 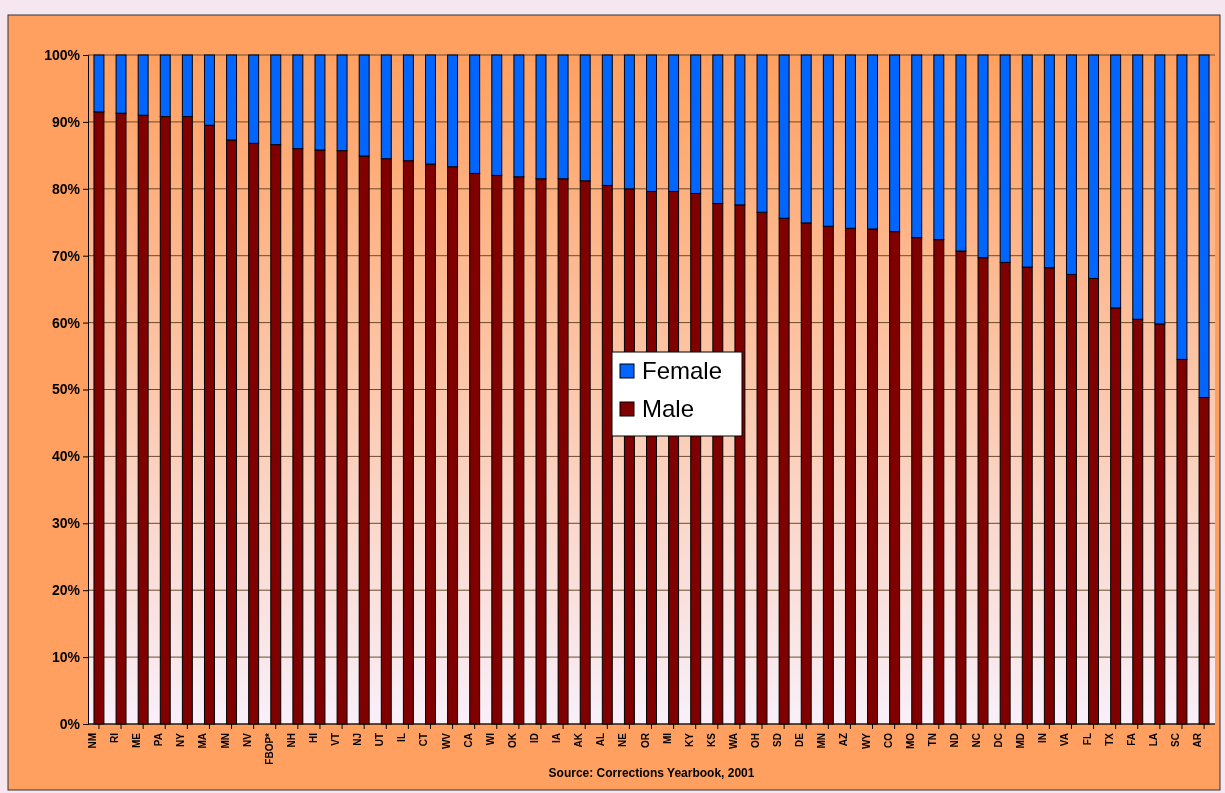 I want to click on x-tick-label: NM, so click(x=92, y=741).